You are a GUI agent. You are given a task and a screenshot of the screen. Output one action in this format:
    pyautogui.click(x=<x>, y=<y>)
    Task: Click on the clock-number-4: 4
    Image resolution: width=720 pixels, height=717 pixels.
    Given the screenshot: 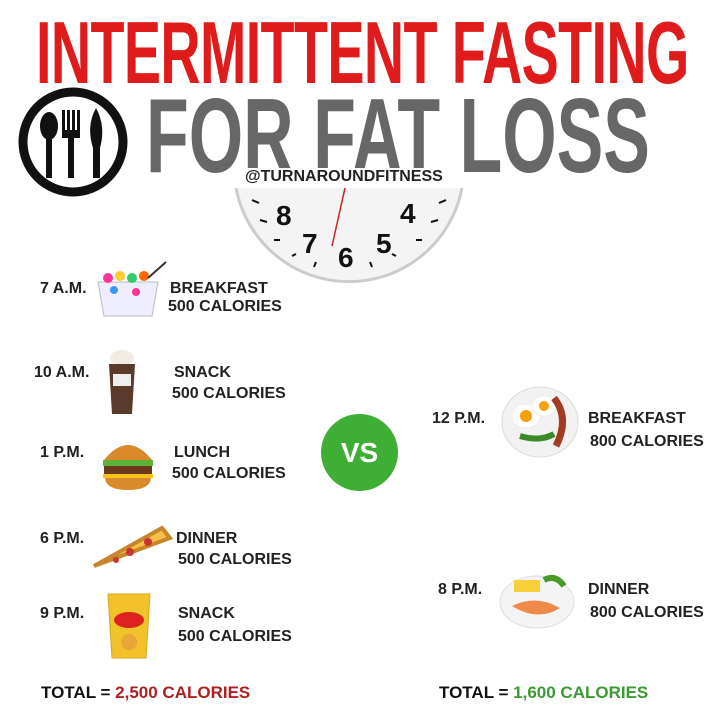 What is the action you would take?
    pyautogui.click(x=408, y=213)
    